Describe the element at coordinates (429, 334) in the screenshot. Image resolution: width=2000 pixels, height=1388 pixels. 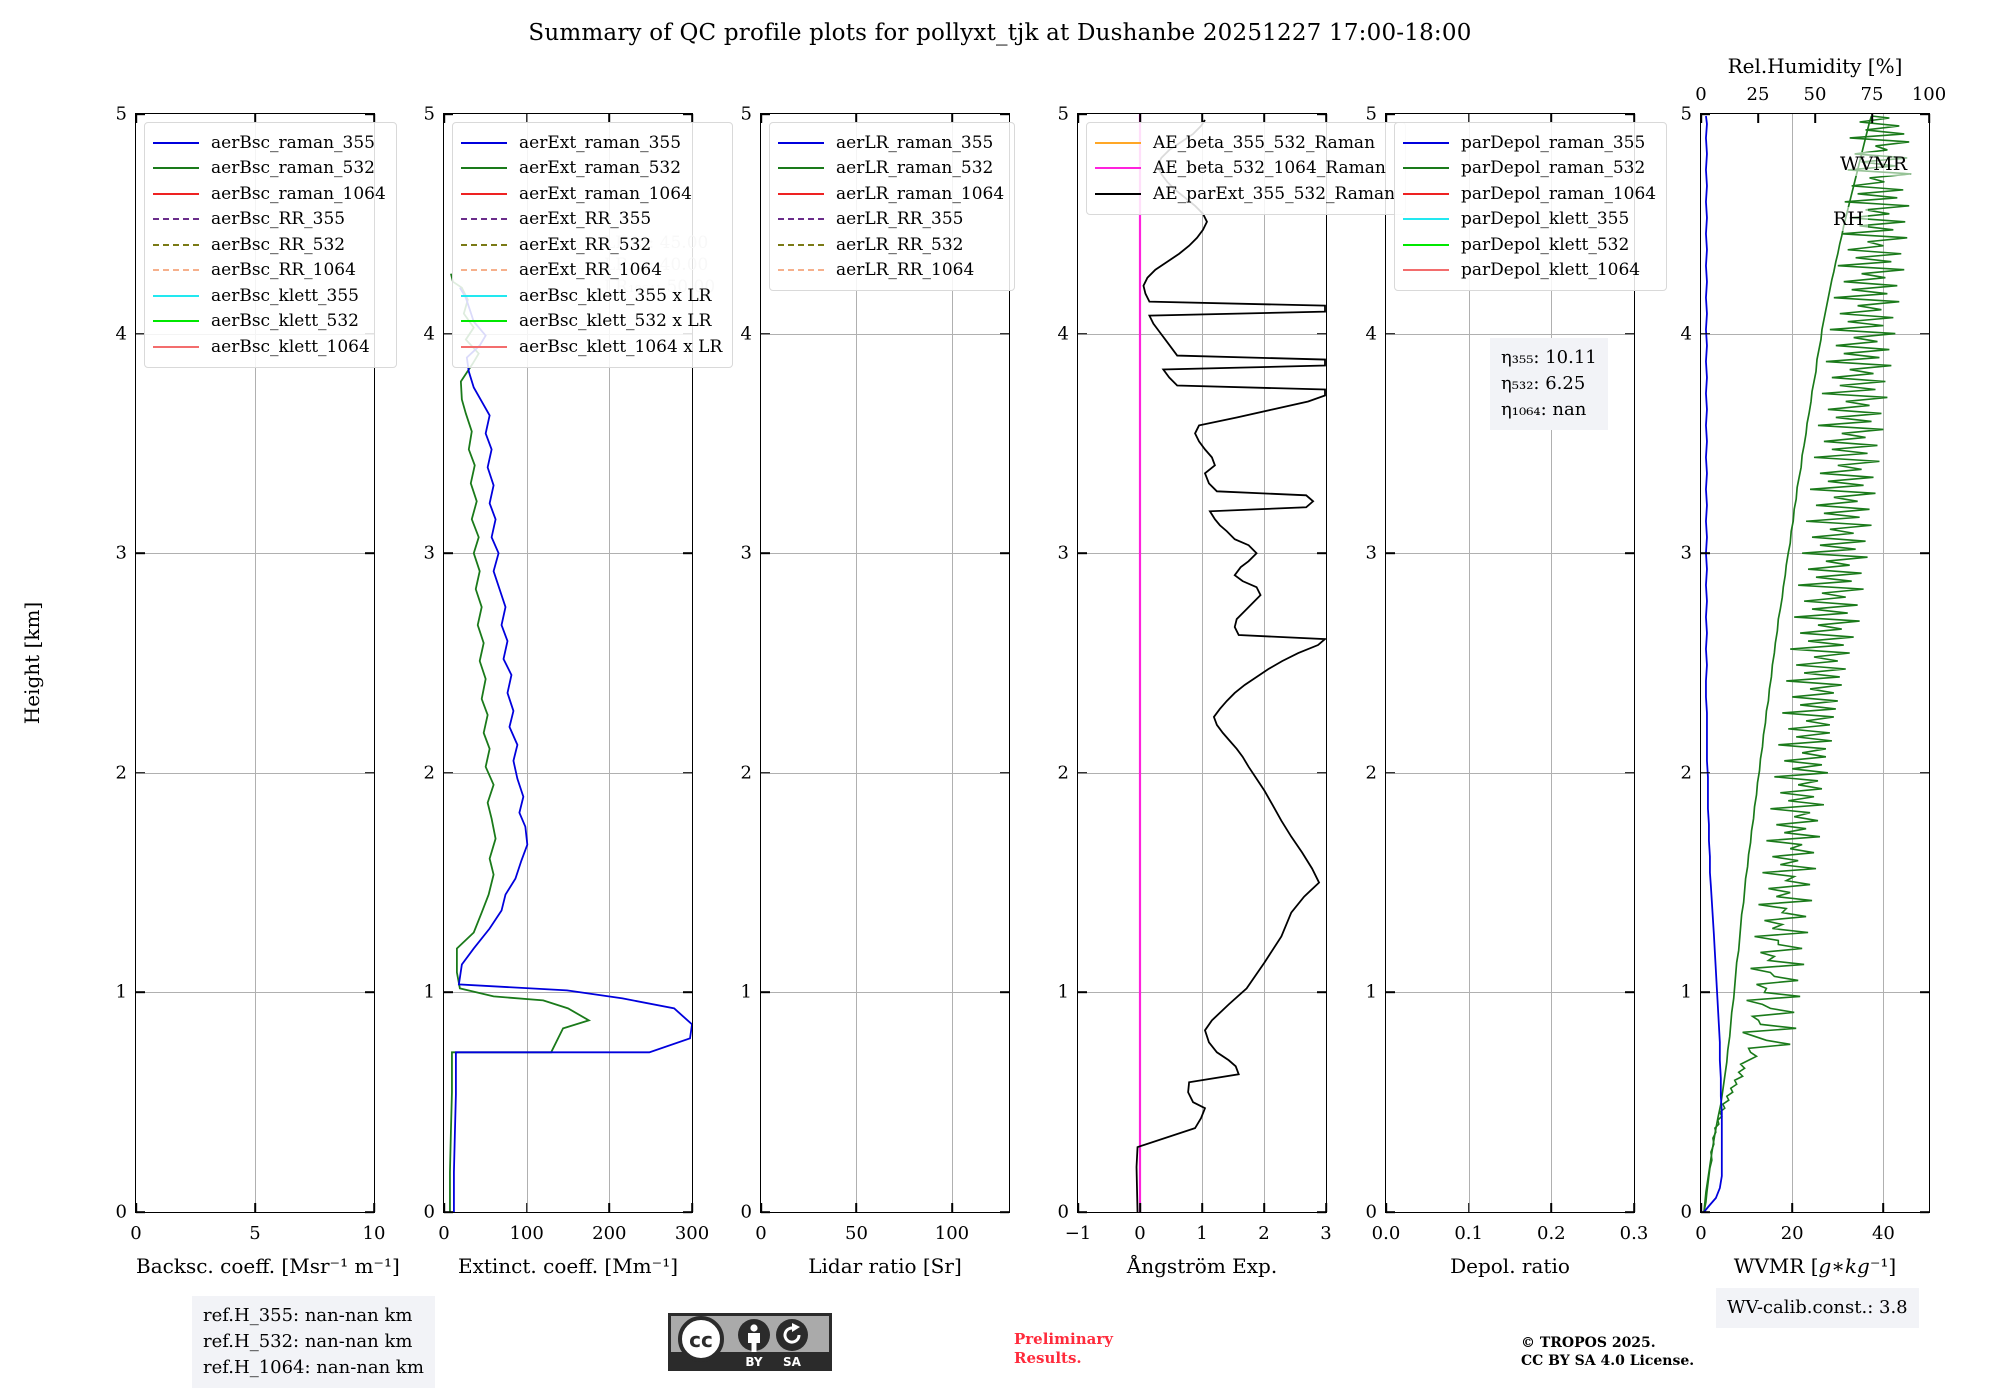
I see `y-tick-p2-4: 4` at that location.